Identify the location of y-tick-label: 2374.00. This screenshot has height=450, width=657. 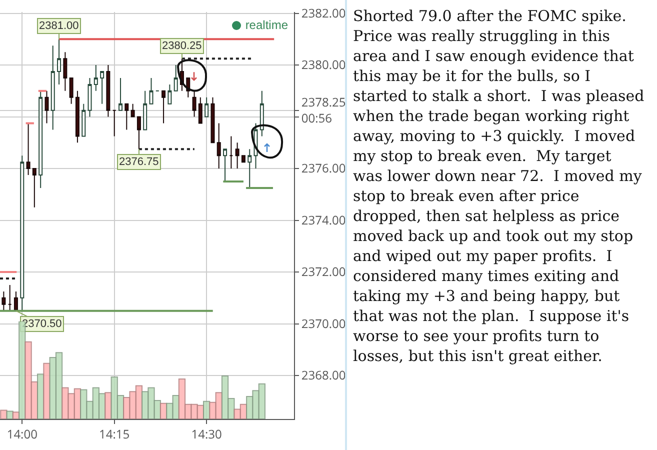
(323, 219).